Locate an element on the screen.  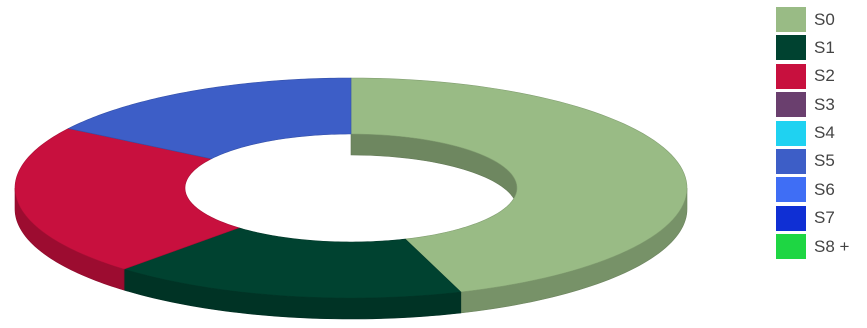
legend-item: S1 is located at coordinates (821, 48).